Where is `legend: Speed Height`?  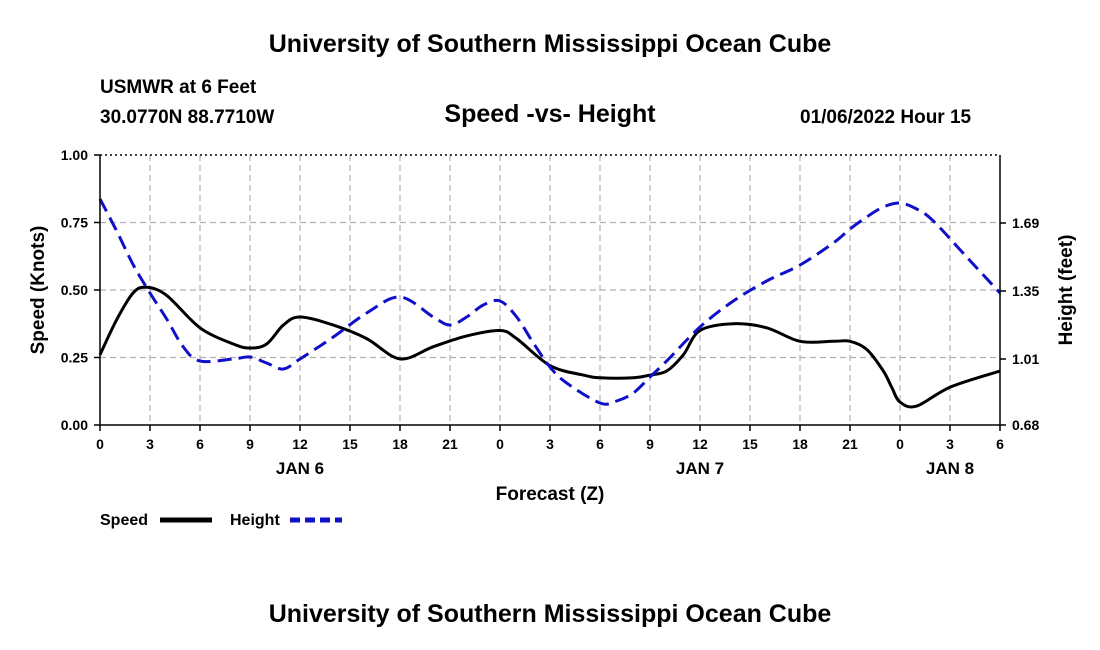 legend: Speed Height is located at coordinates (221, 520).